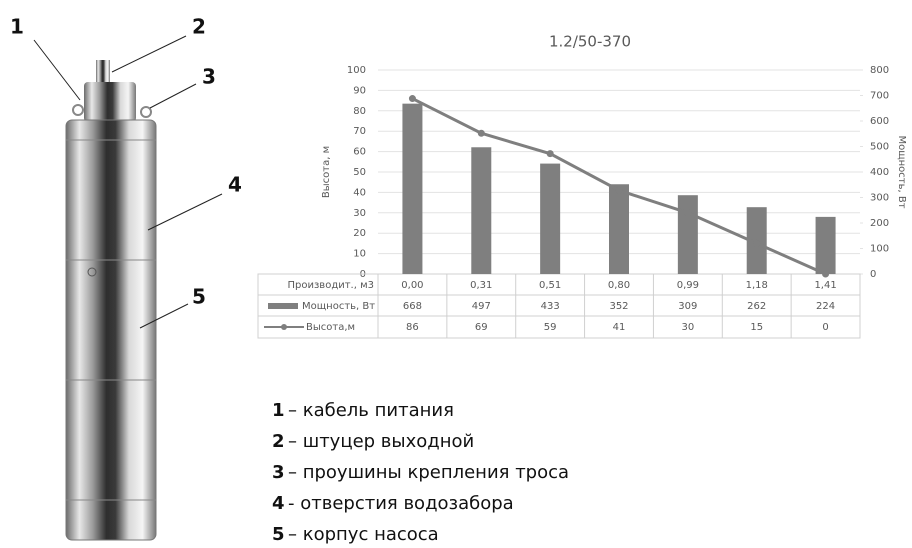  What do you see at coordinates (481, 285) in the screenshot?
I see `x-tick-label: 0,31` at bounding box center [481, 285].